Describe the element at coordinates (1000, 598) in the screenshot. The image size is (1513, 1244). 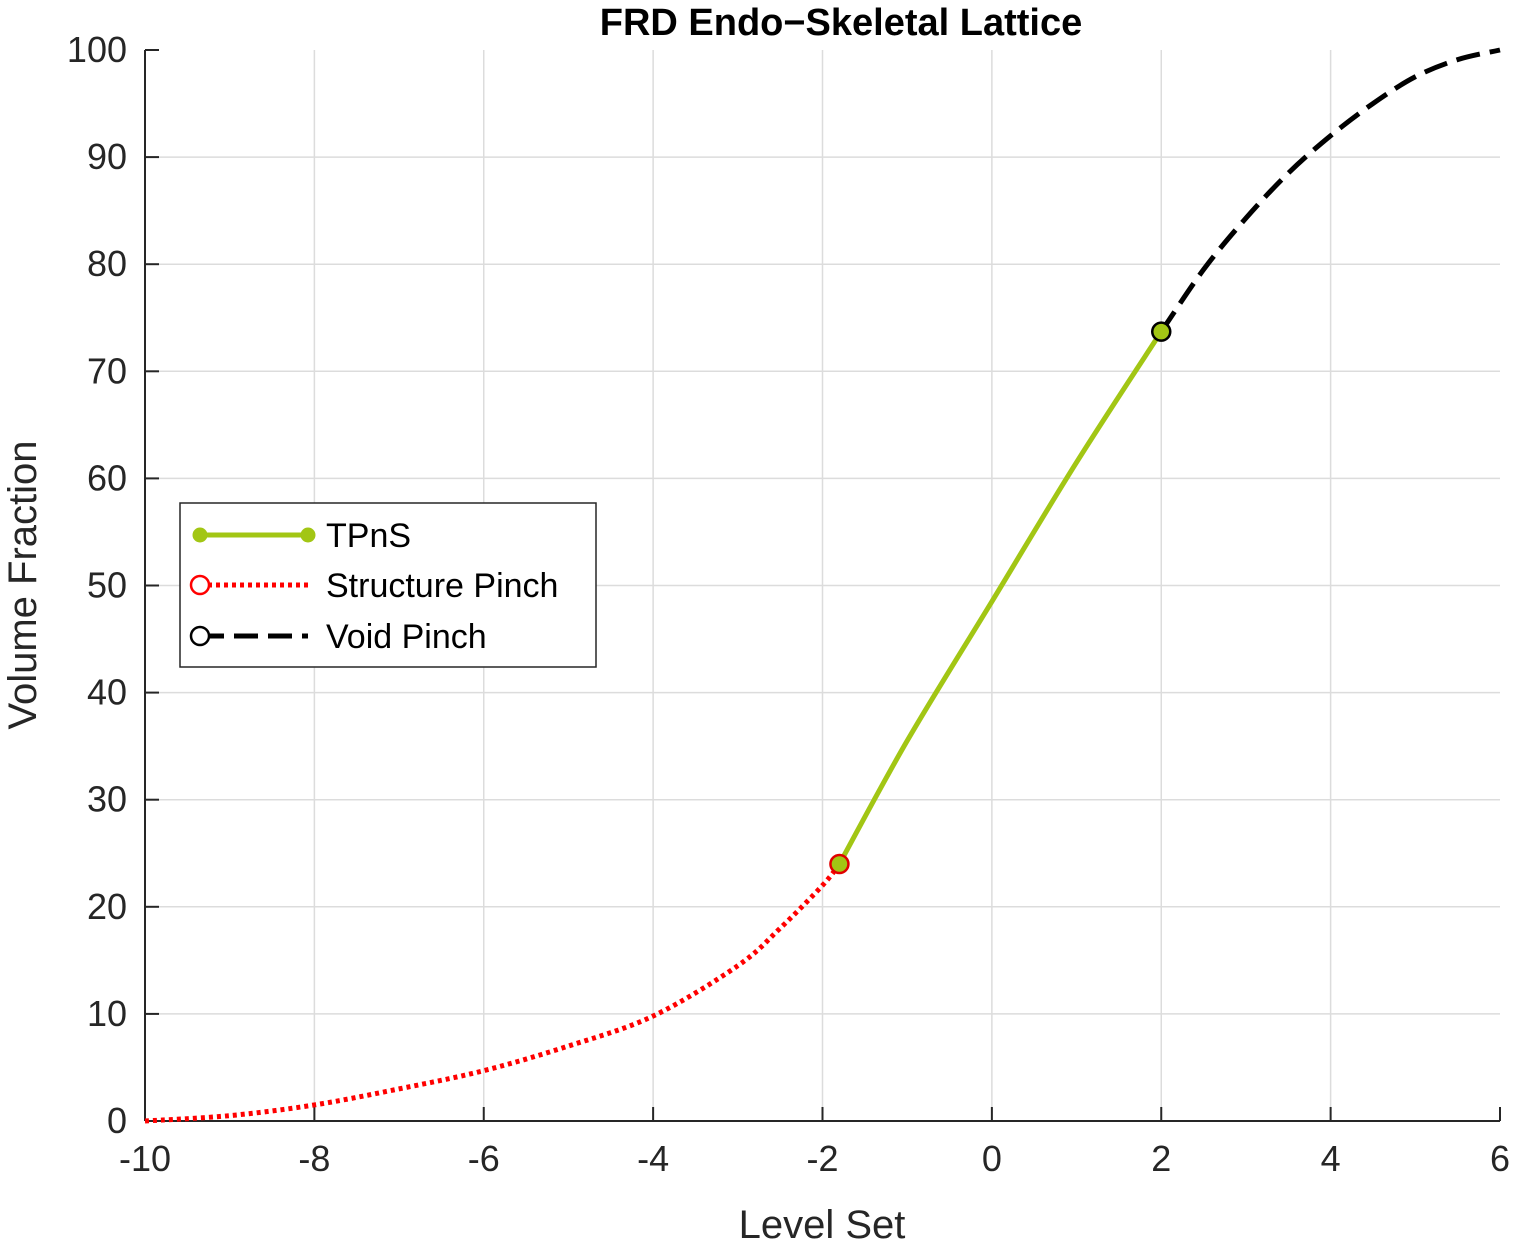
I see `series-line-tpns` at that location.